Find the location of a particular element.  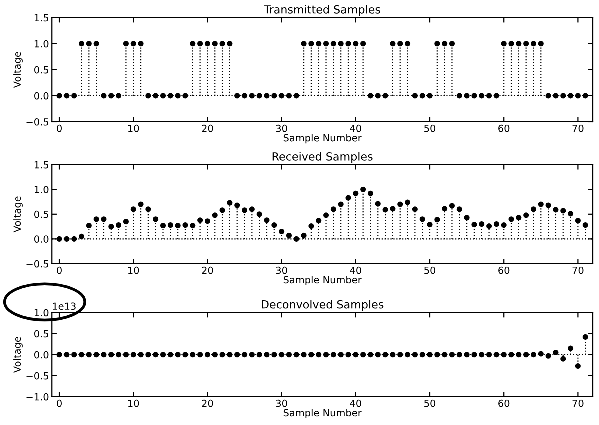

chart-title: Transmitted Samples is located at coordinates (322, 10).